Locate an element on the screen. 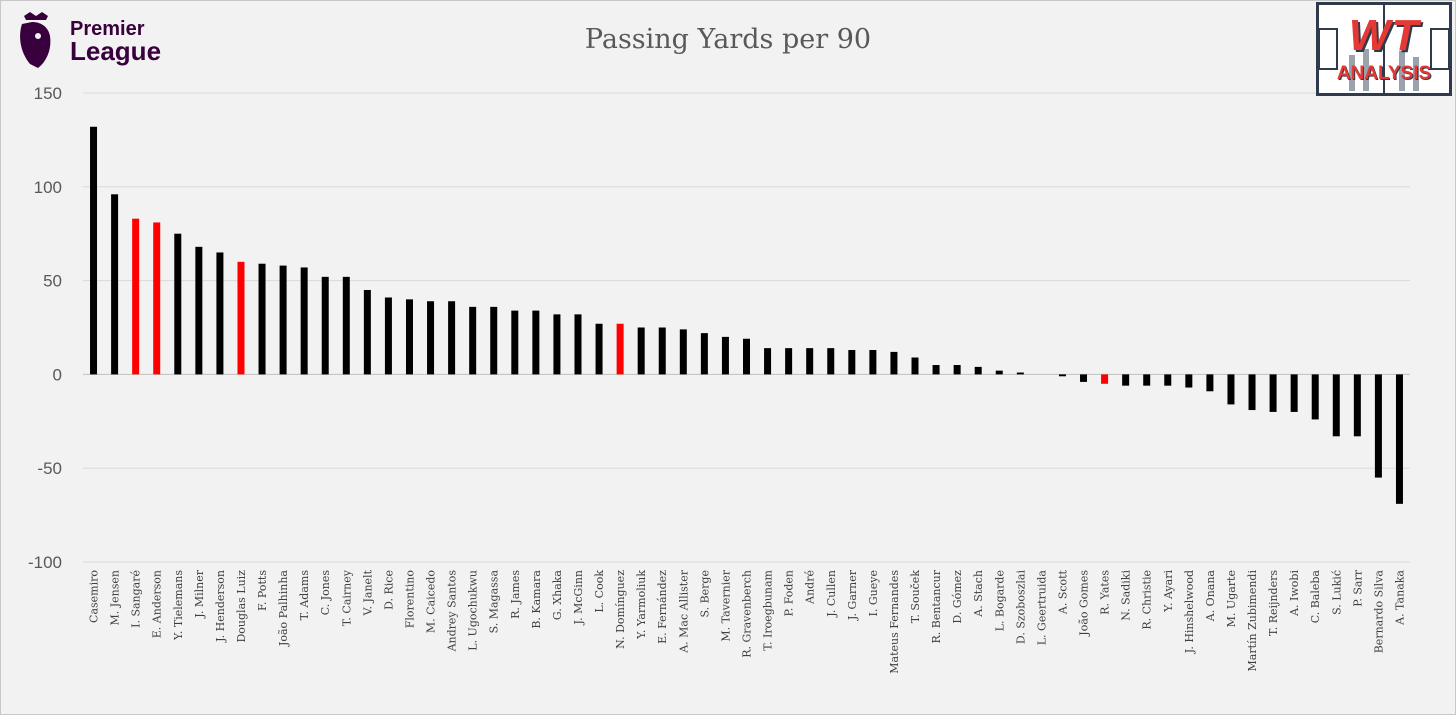 The image size is (1456, 715). x-tick-label: P. Sarr is located at coordinates (1357, 588).